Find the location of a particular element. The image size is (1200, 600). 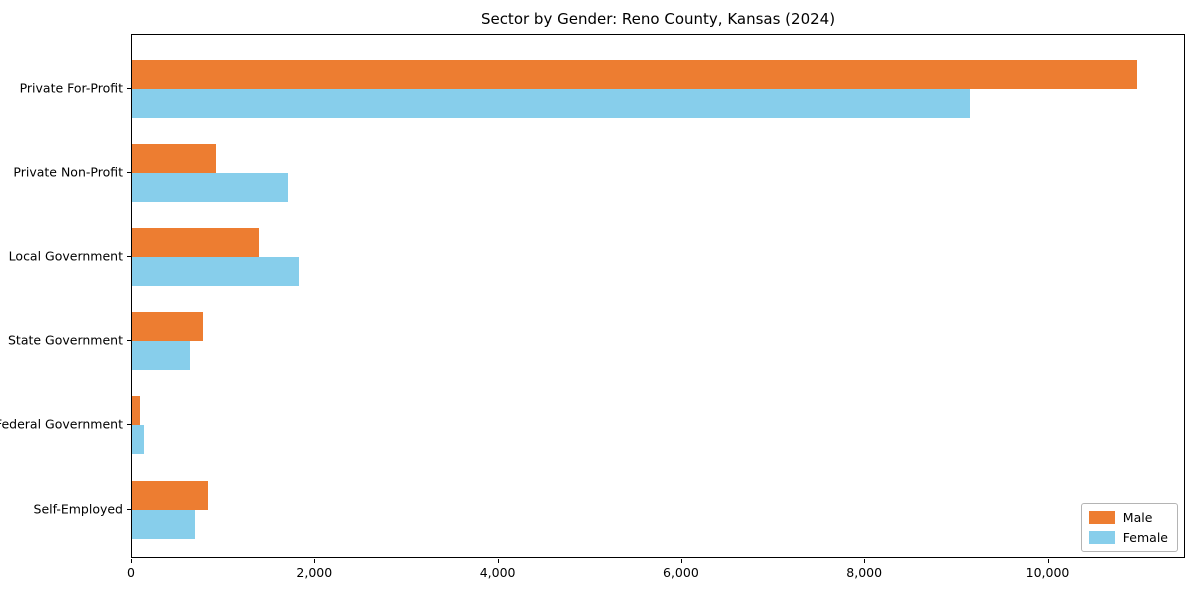

y-tick-label: Local Government is located at coordinates (65, 256).